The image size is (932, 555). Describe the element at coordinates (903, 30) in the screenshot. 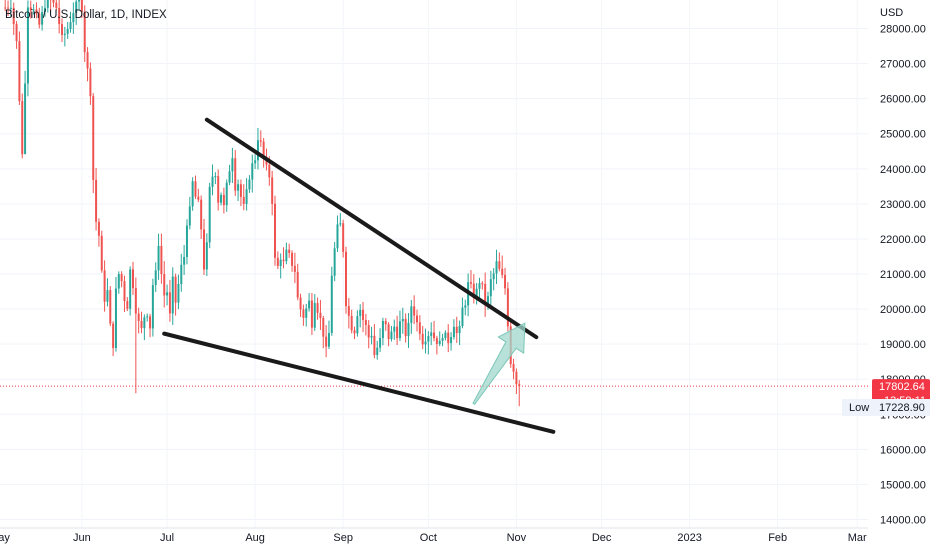

I see `y-tick-label: 28000.00` at that location.